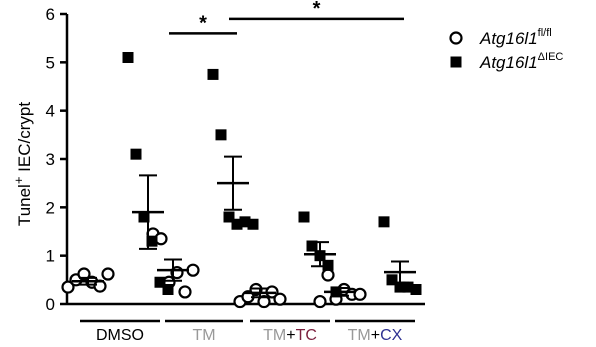 This screenshot has height=347, width=596. What do you see at coordinates (375, 335) in the screenshot?
I see `group-label: TM+CX` at bounding box center [375, 335].